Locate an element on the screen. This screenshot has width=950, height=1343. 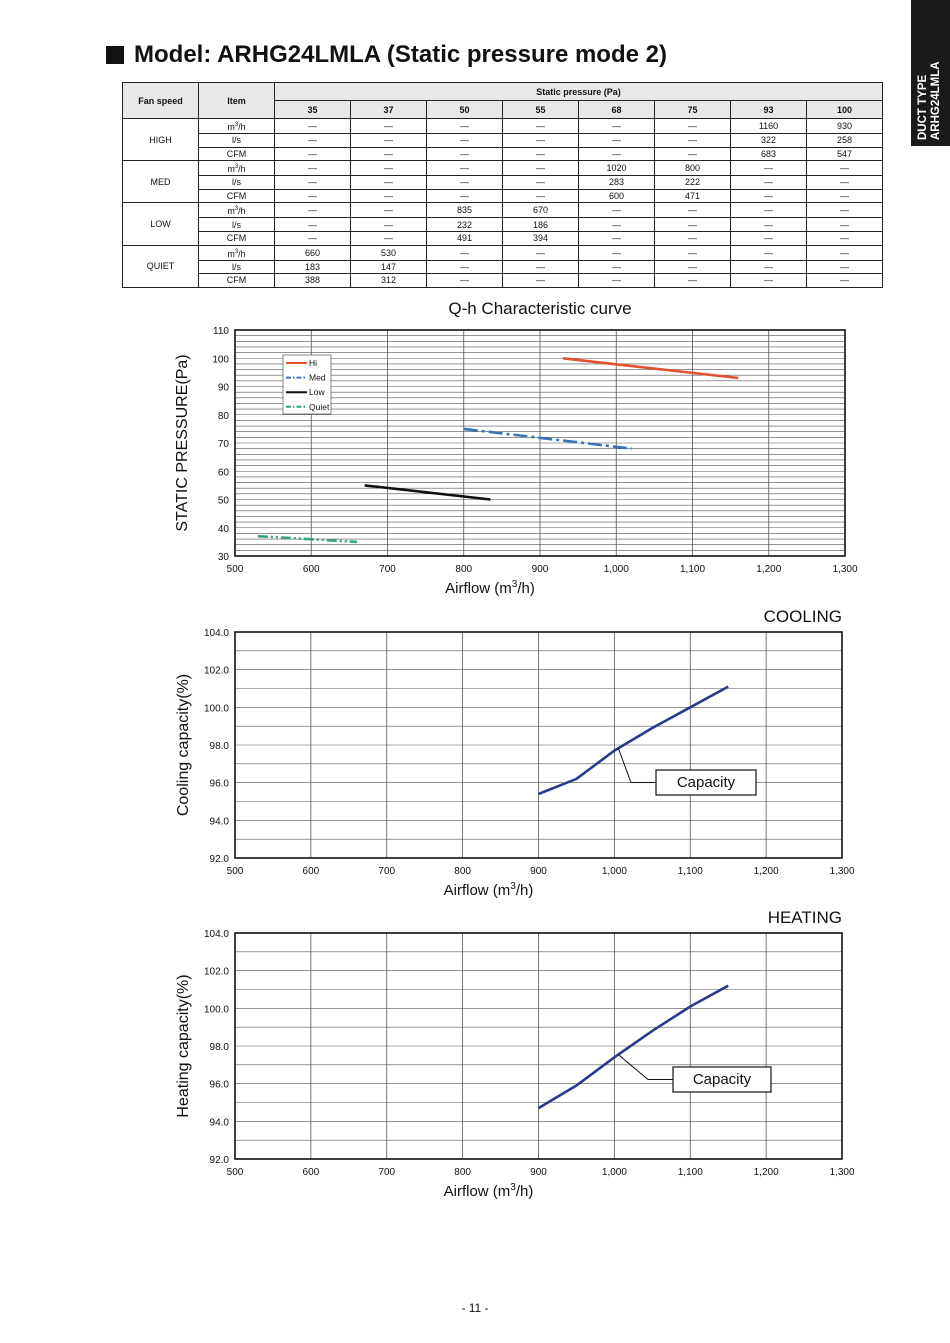
y-tick-label: 30 is located at coordinates (224, 557).